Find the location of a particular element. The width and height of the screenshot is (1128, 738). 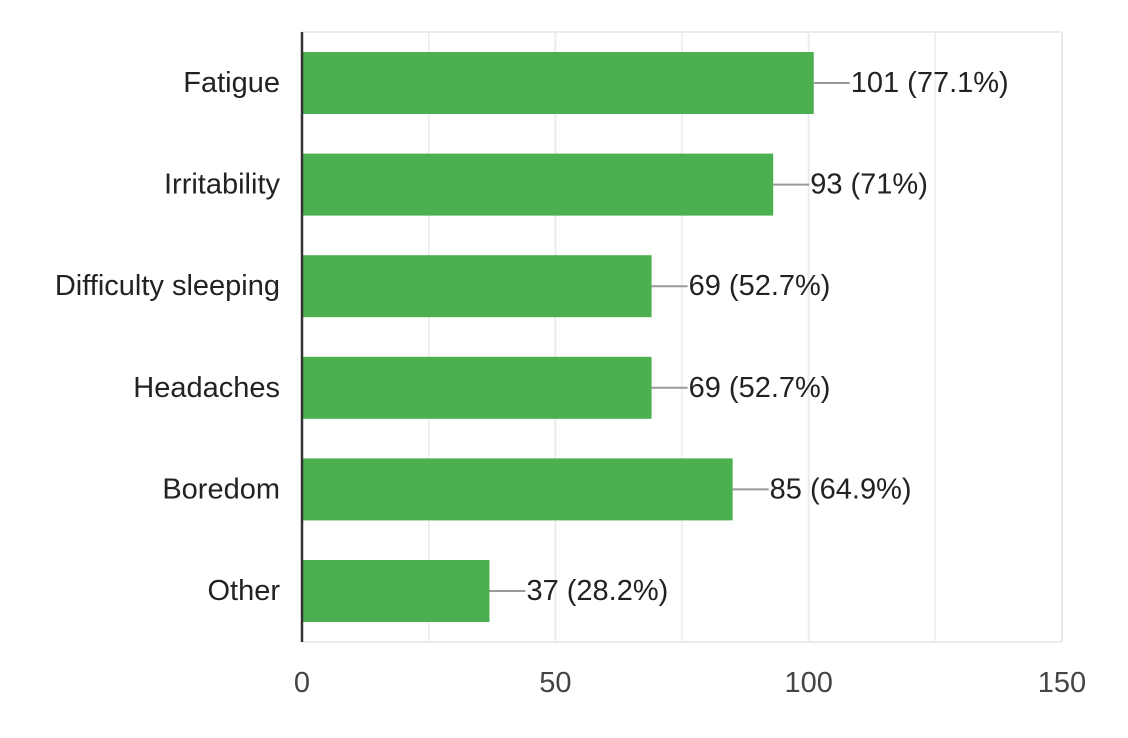

category-label: Headaches is located at coordinates (206, 388).